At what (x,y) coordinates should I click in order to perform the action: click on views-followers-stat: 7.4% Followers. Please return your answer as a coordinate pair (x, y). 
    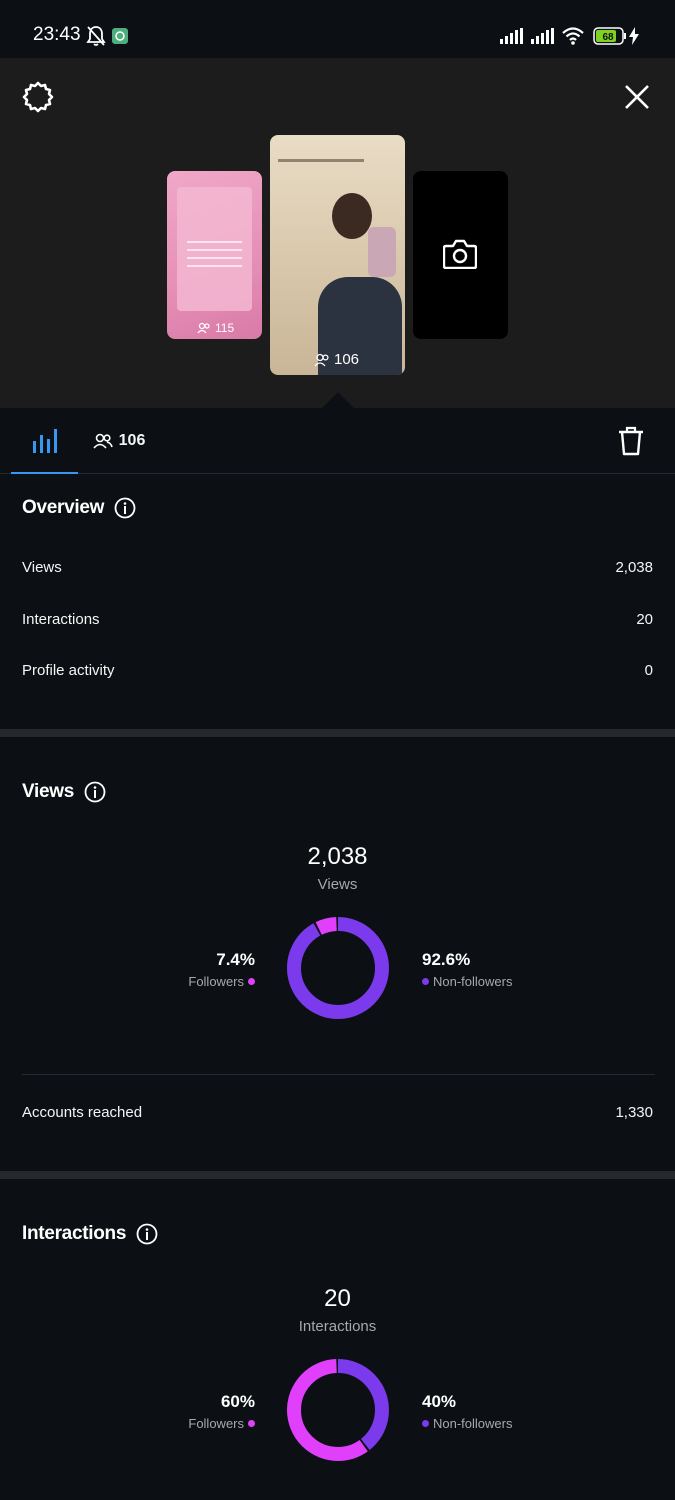
    Looking at the image, I should click on (221, 969).